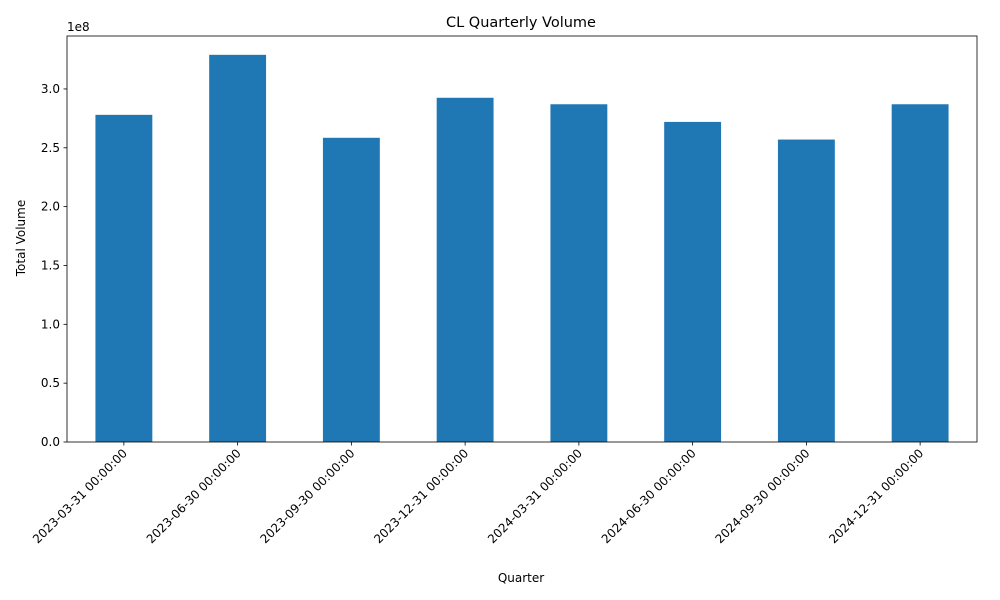 The image size is (1000, 600). What do you see at coordinates (50, 148) in the screenshot?
I see `y-tick-label-5: 2.5` at bounding box center [50, 148].